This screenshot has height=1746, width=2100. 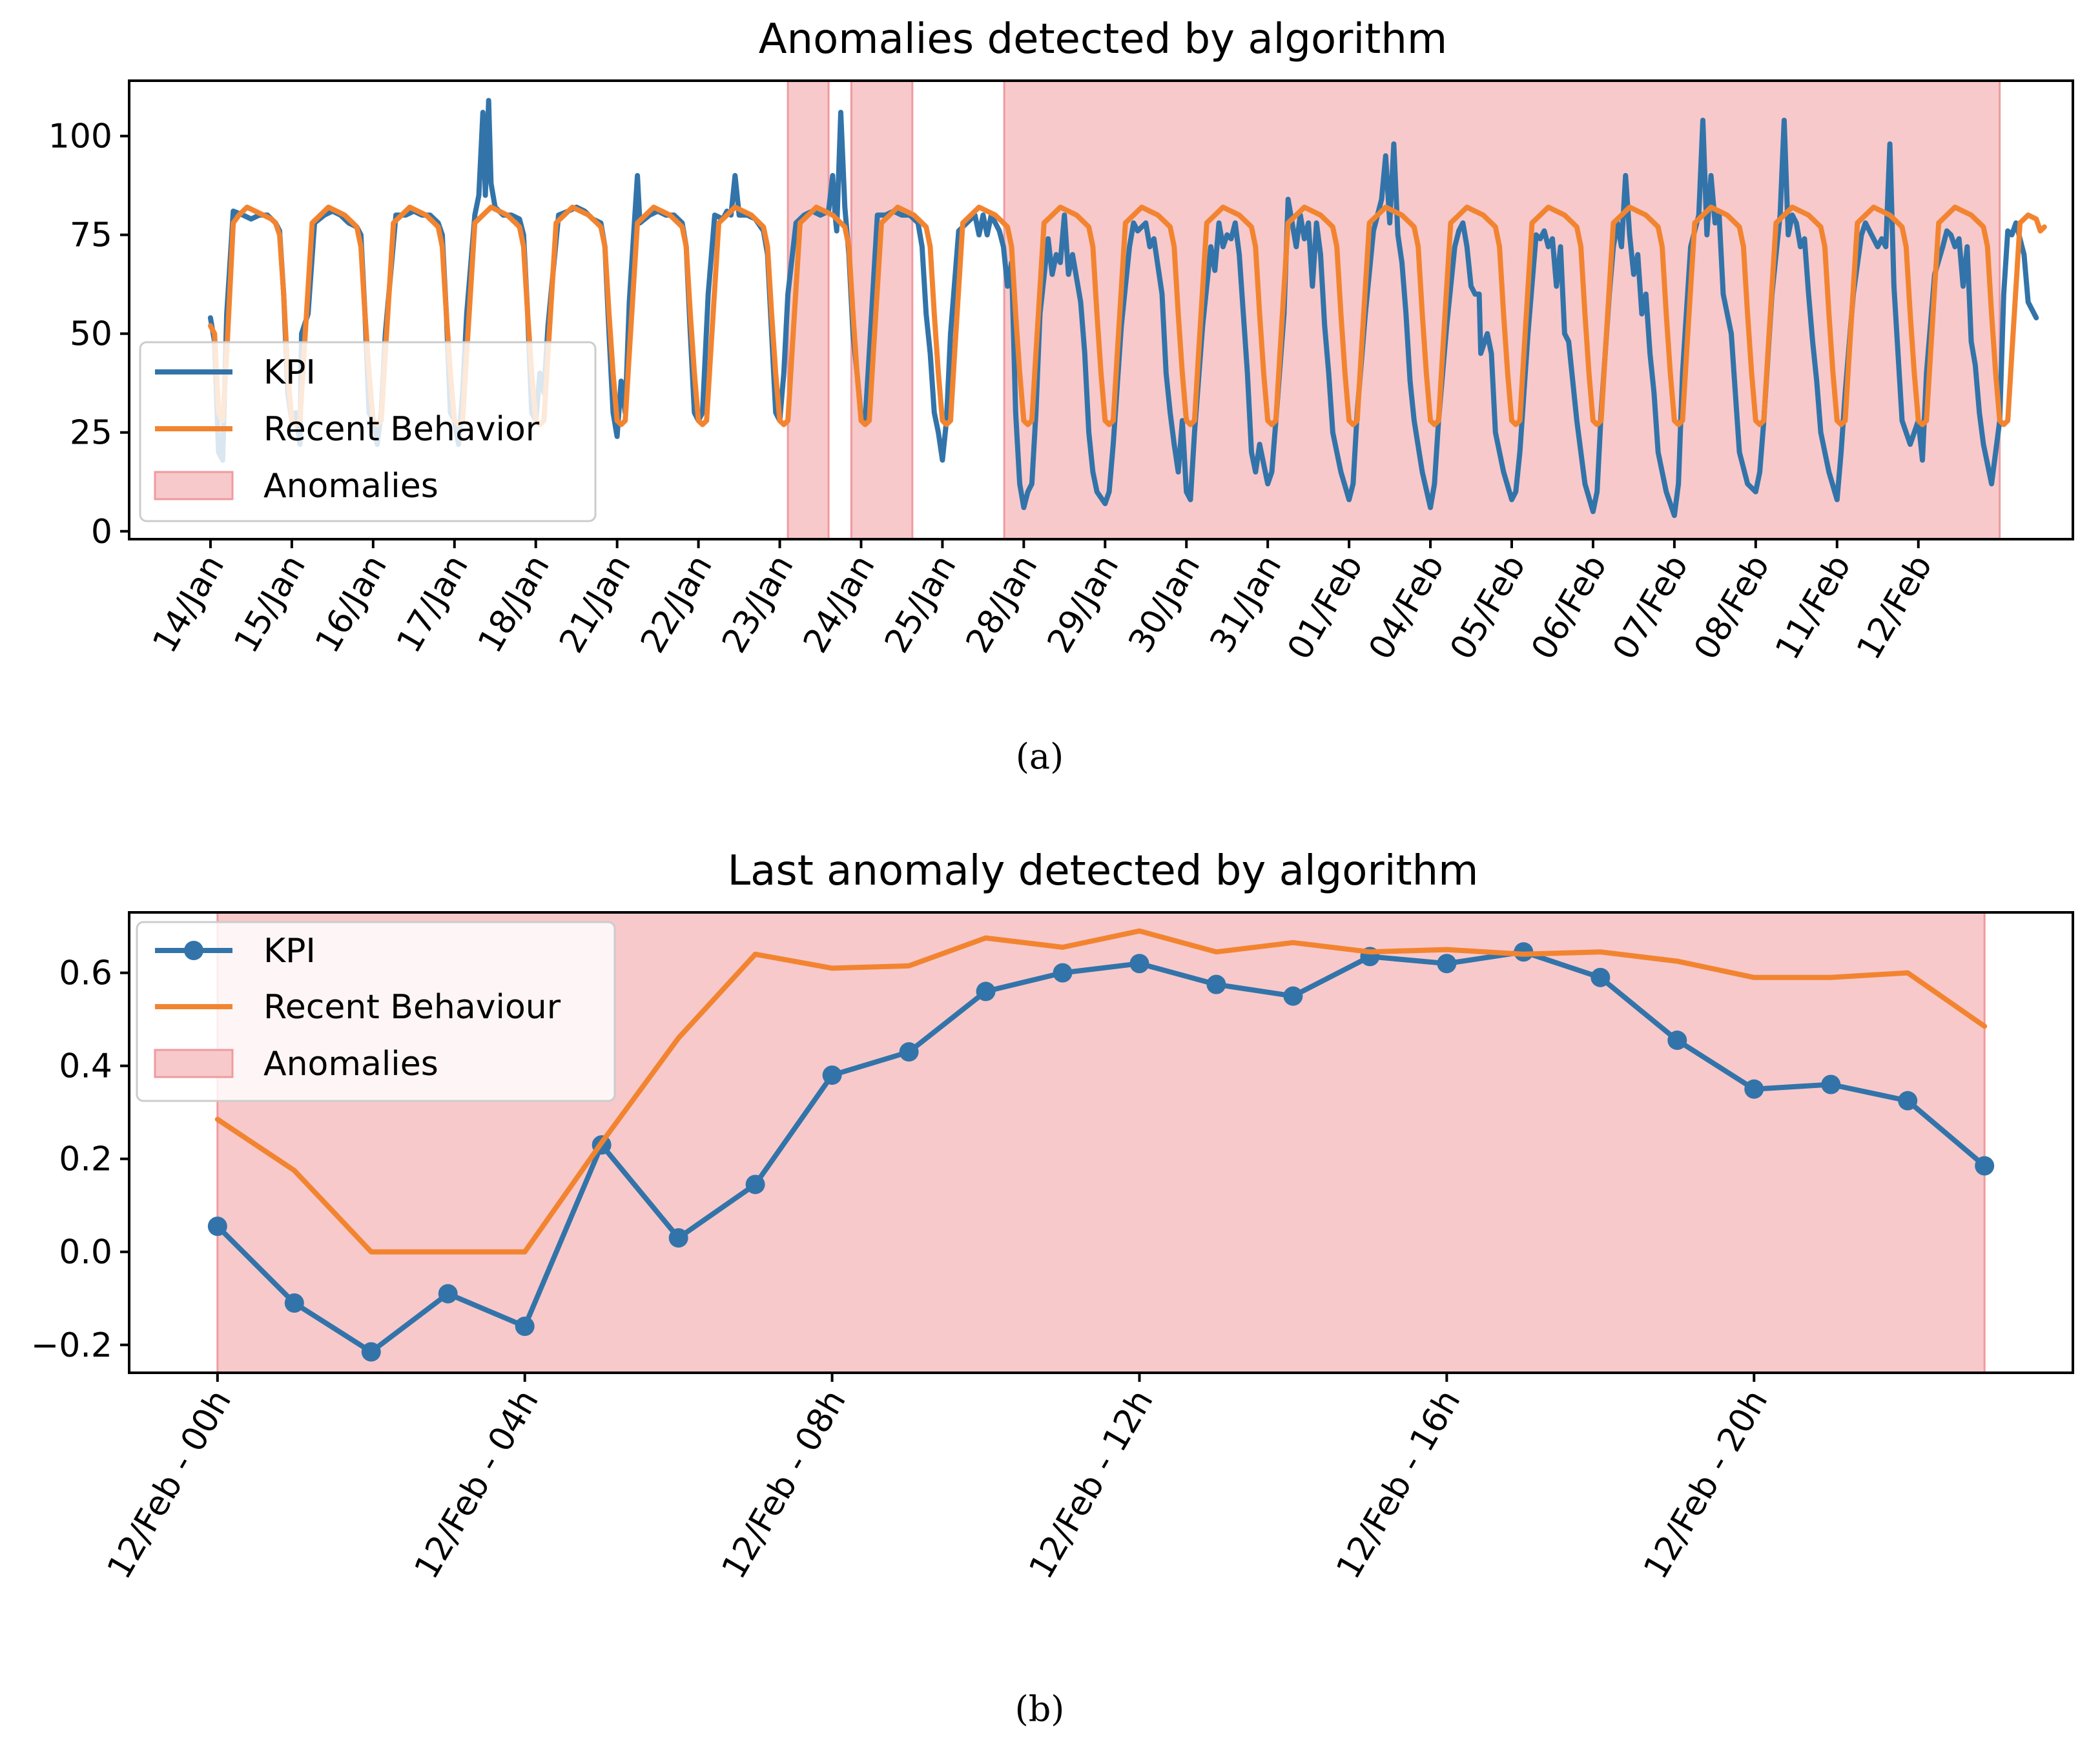 I want to click on chart-a-legend: KPI Recent Behavior Anomalies, so click(x=368, y=431).